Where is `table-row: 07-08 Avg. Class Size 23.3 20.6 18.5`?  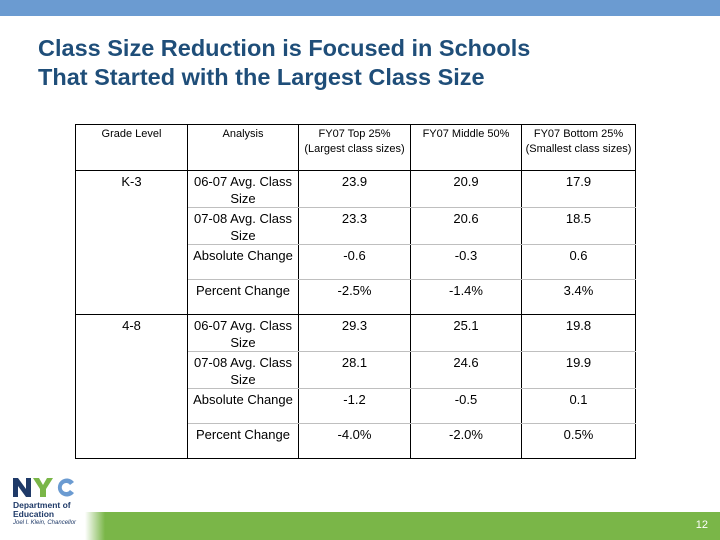
table-row: 07-08 Avg. Class Size 23.3 20.6 18.5 is located at coordinates (356, 226).